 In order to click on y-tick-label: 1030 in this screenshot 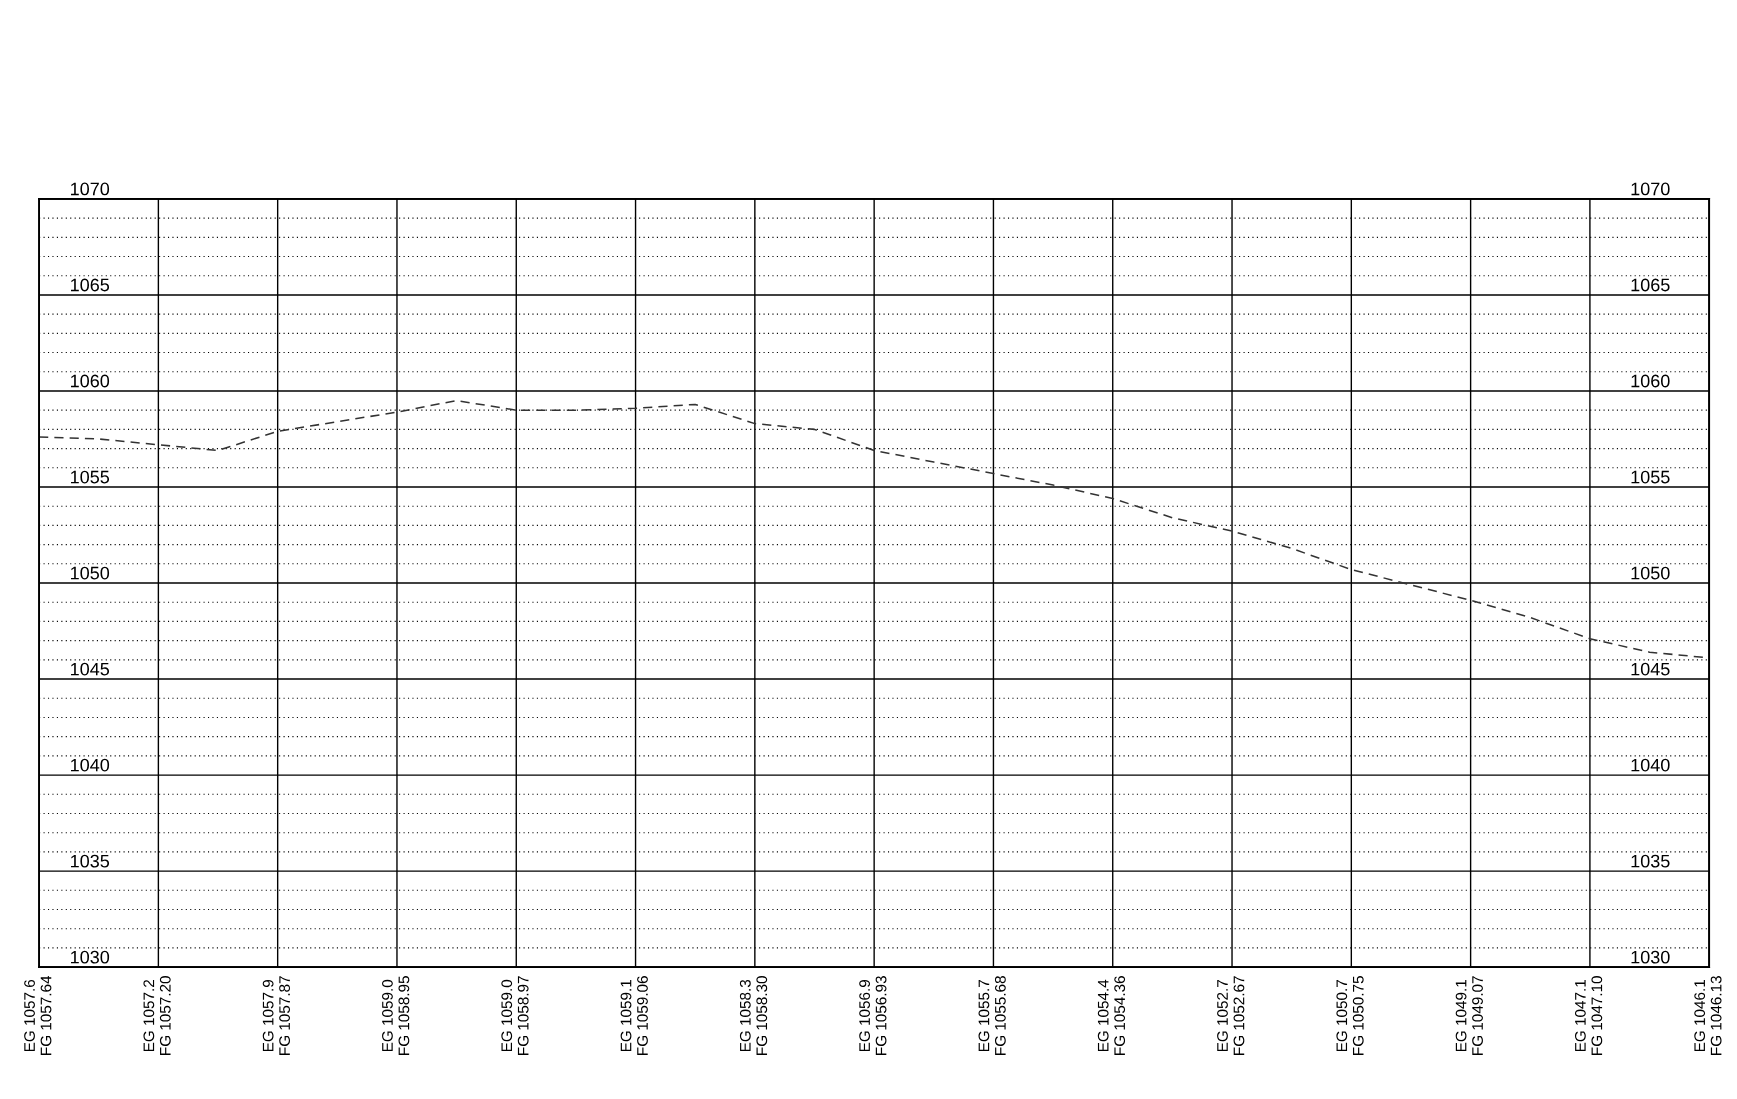, I will do `click(90, 957)`.